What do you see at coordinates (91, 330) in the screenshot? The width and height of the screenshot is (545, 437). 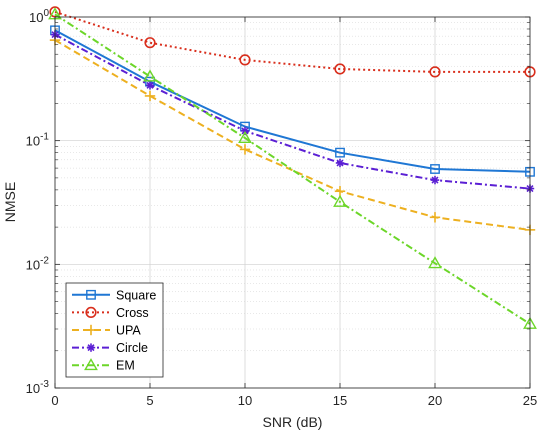 I see `legend-marker-upa` at bounding box center [91, 330].